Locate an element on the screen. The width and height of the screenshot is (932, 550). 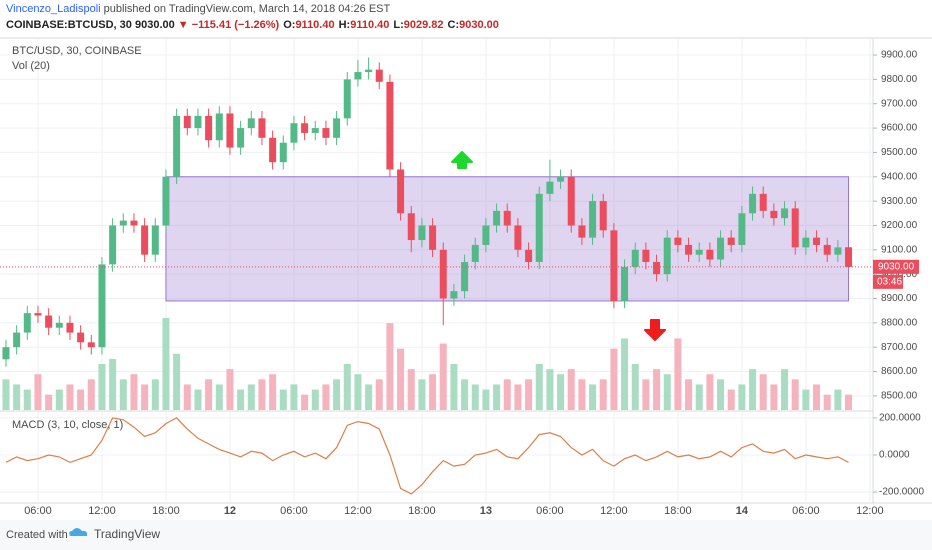
y-tick-label: 9900.00 is located at coordinates (899, 55).